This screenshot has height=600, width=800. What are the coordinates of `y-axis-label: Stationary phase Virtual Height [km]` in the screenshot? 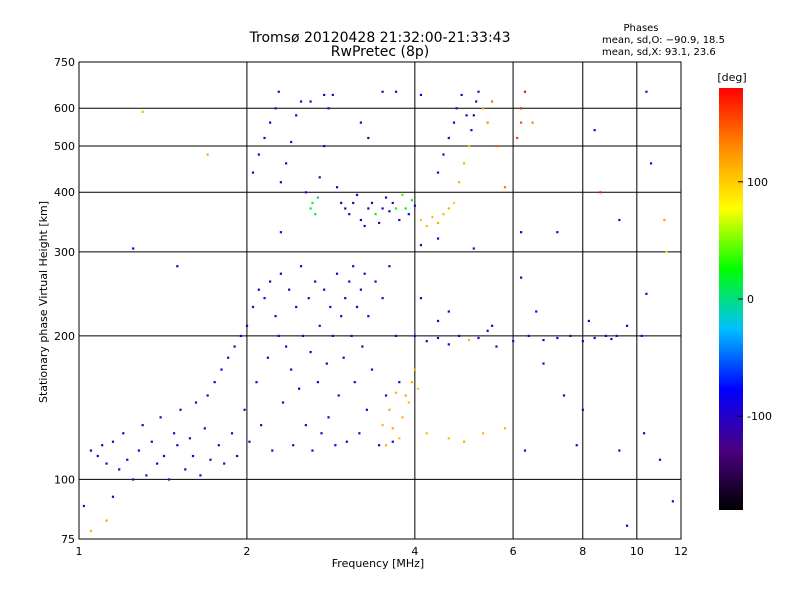 It's located at (43, 302).